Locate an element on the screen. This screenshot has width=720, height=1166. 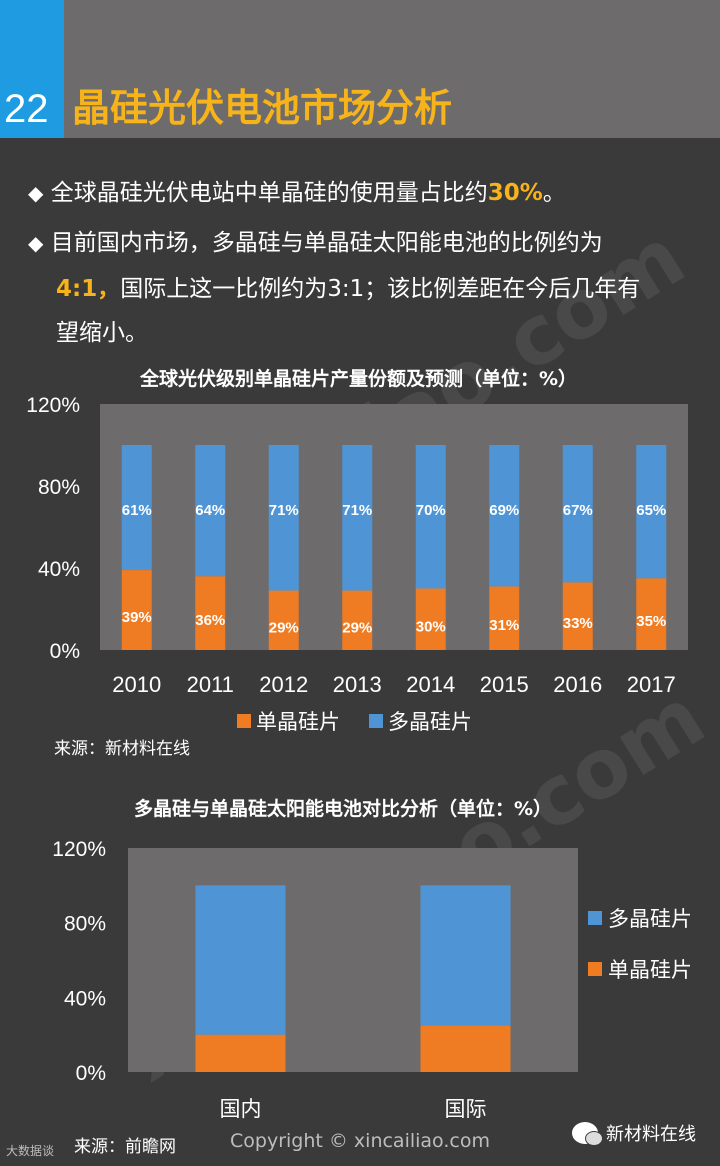
chart1-data-label: 61% is located at coordinates (137, 510).